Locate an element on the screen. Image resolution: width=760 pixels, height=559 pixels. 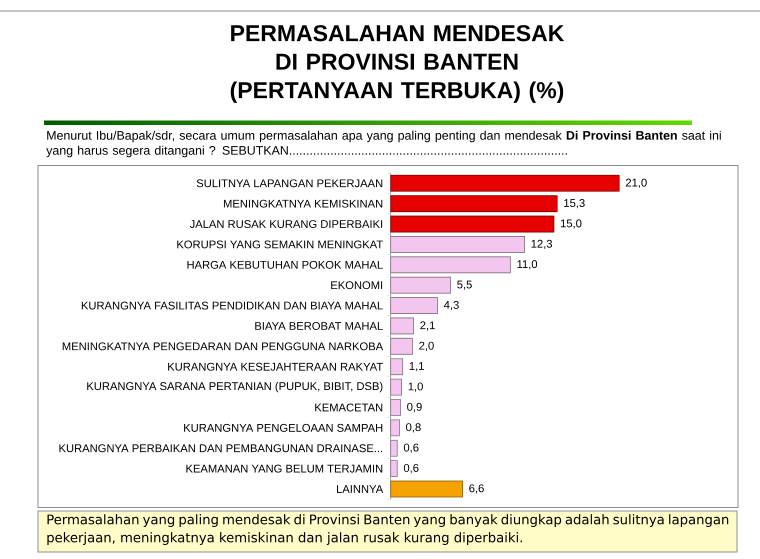
y-tick-label: JALAN RUSAK KURANG DIPERBAIKI is located at coordinates (286, 224).